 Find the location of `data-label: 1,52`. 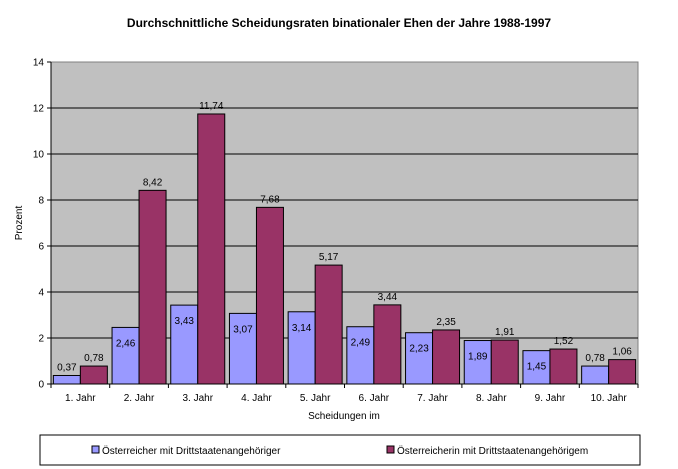

data-label: 1,52 is located at coordinates (564, 341).